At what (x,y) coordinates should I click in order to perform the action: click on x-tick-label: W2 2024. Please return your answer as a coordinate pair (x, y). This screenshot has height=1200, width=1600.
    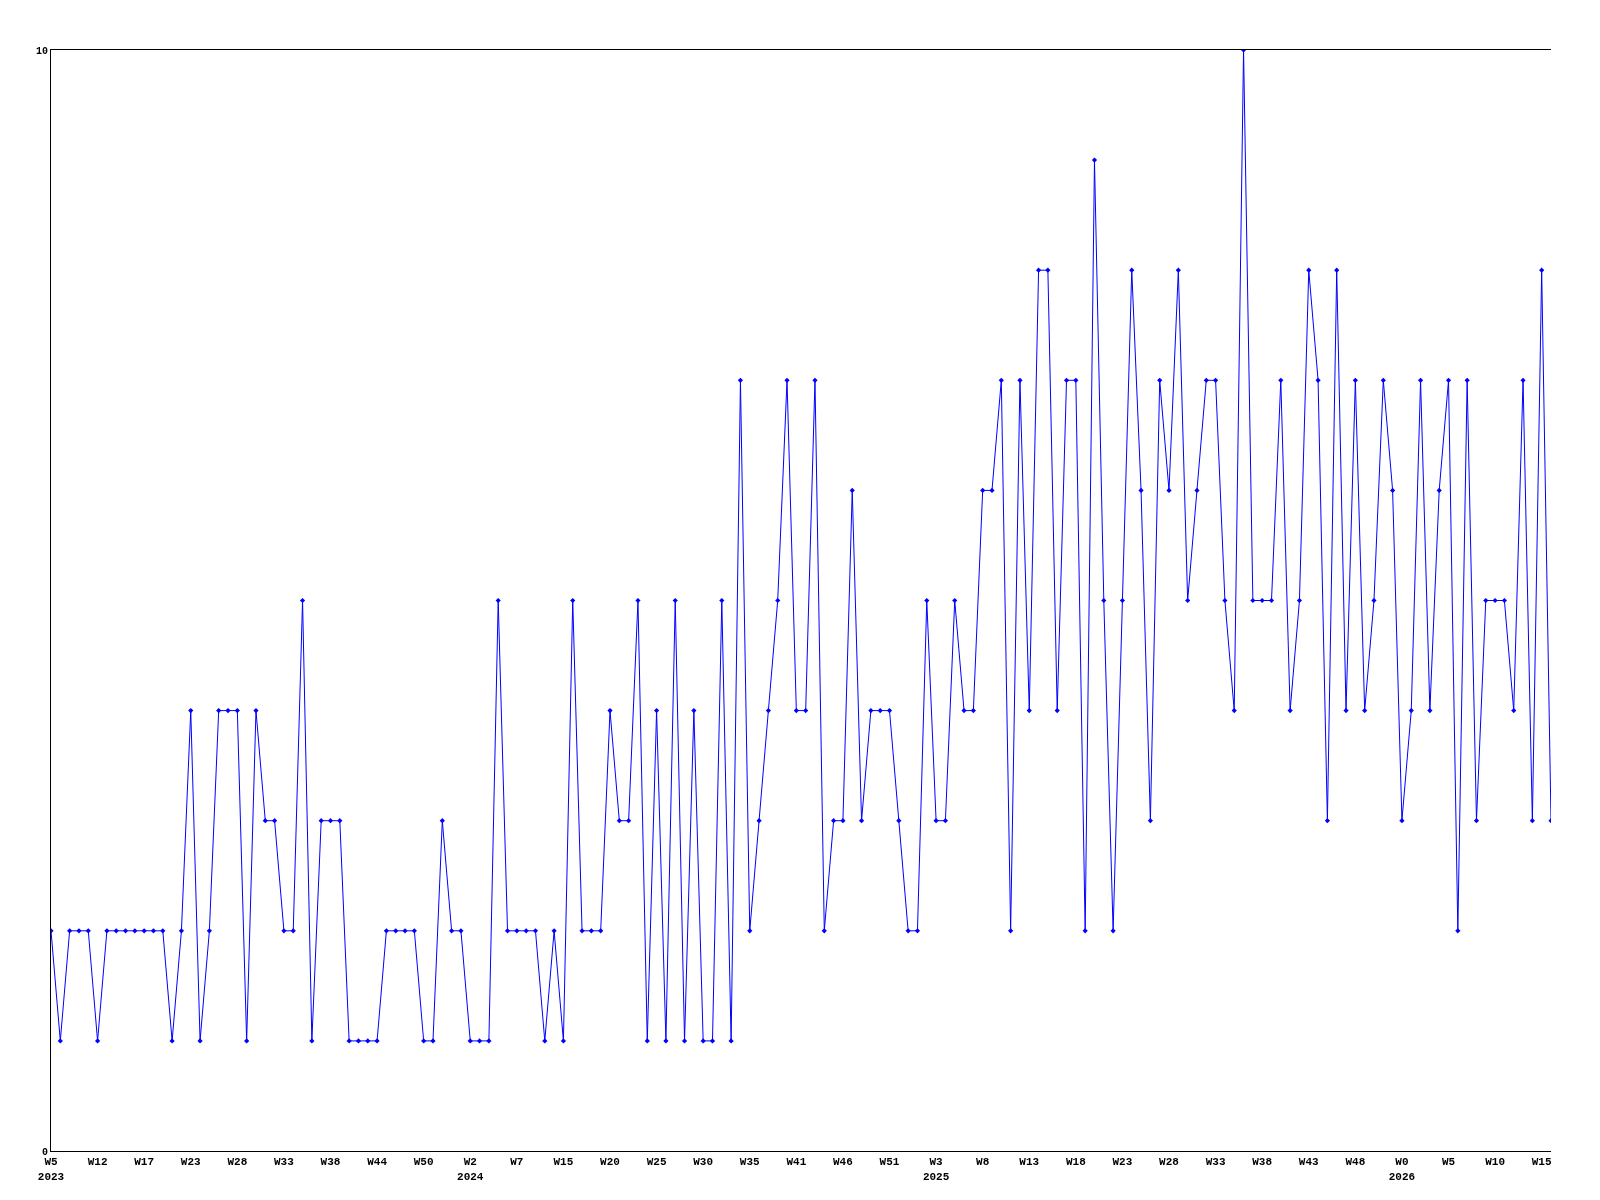
    Looking at the image, I should click on (470, 1169).